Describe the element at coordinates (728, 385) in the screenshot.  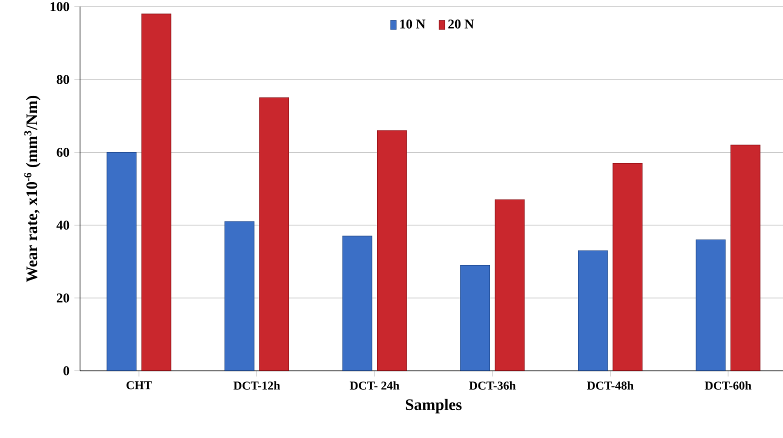
I see `x-tick-label: DCT-60h` at that location.